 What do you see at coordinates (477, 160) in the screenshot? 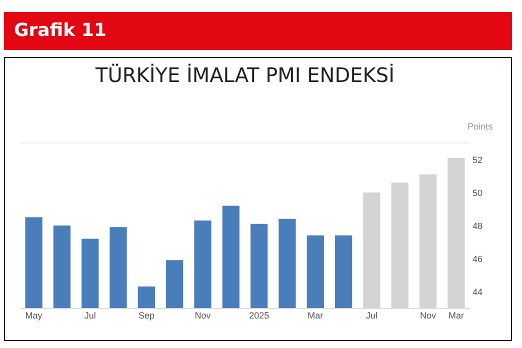
I see `y-tick-label: 52` at bounding box center [477, 160].